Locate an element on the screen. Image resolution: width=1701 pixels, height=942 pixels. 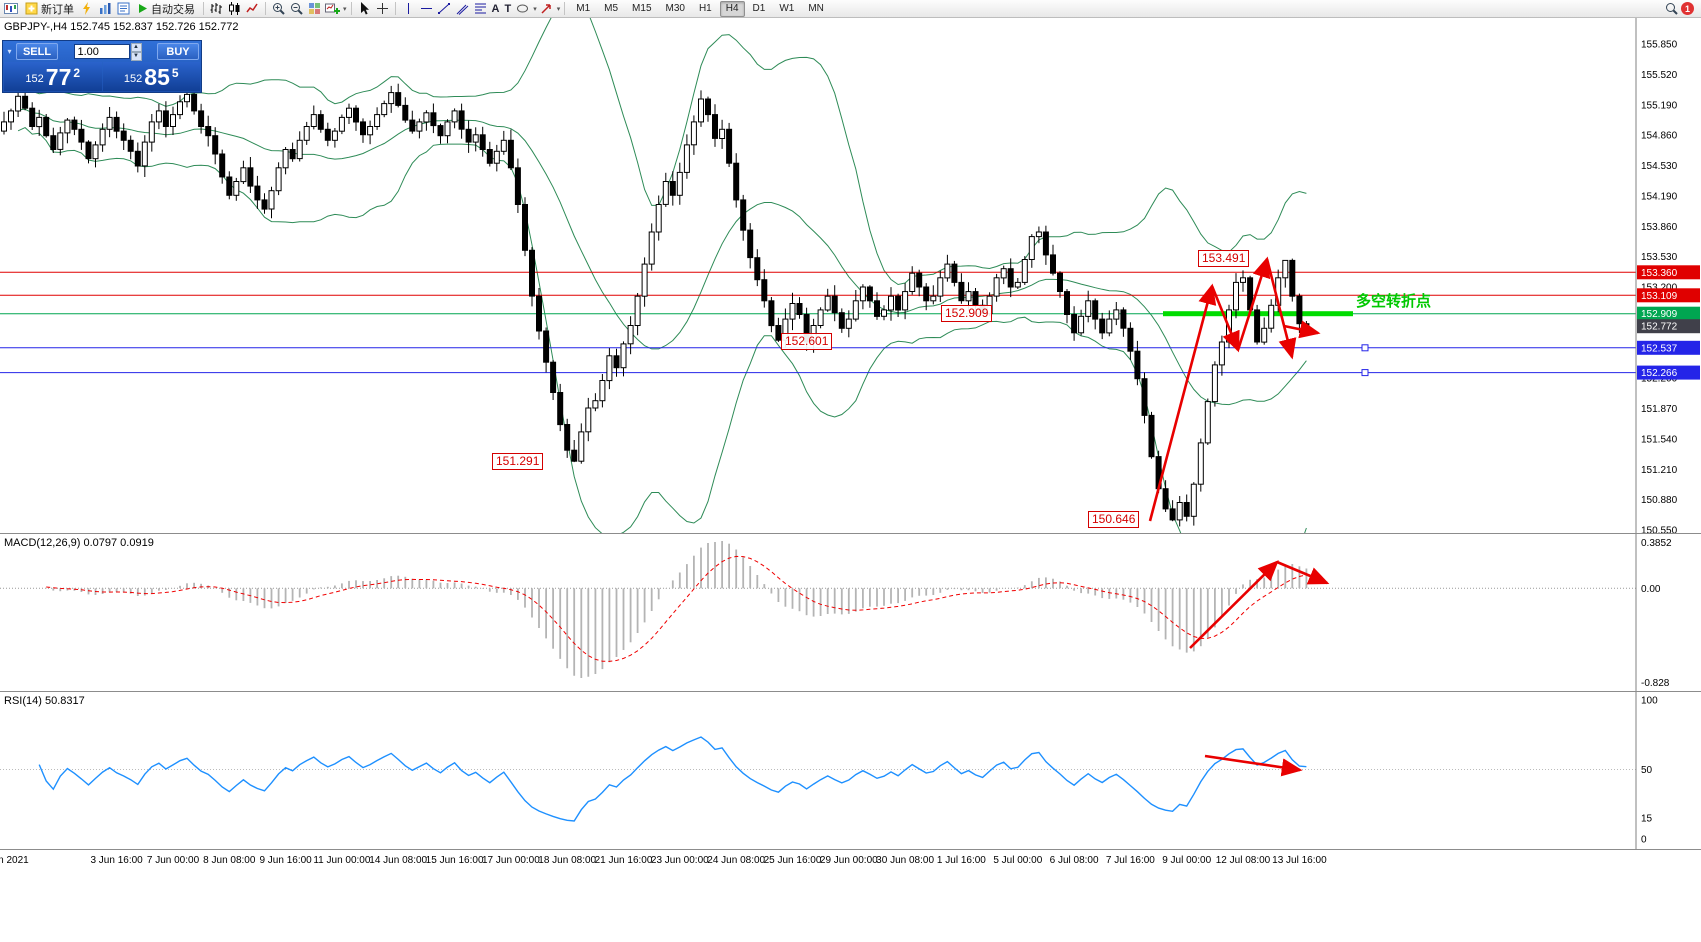
time-axis-label: 11 Jun 00:00 is located at coordinates (342, 860).